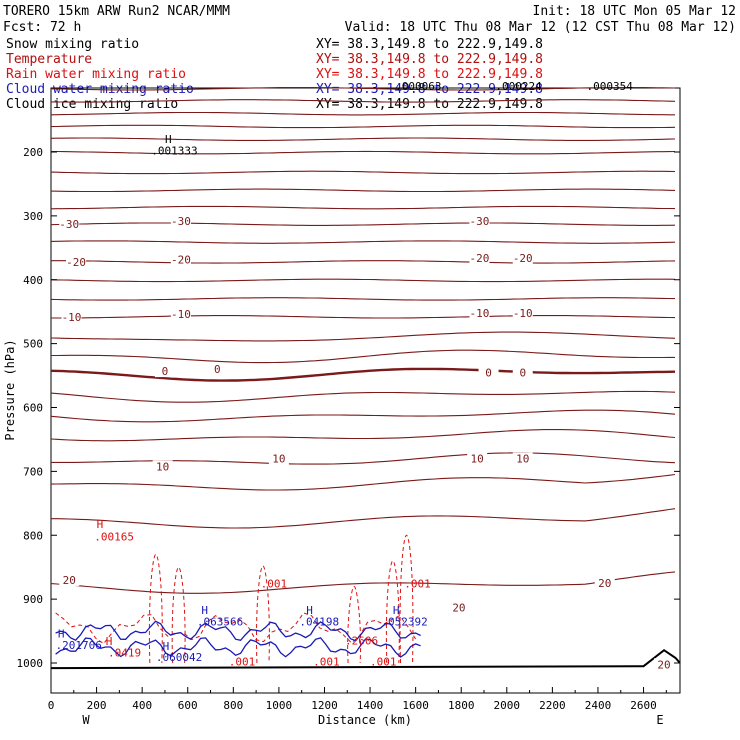  What do you see at coordinates (404, 621) in the screenshot?
I see `extremum-label: .052392` at bounding box center [404, 621].